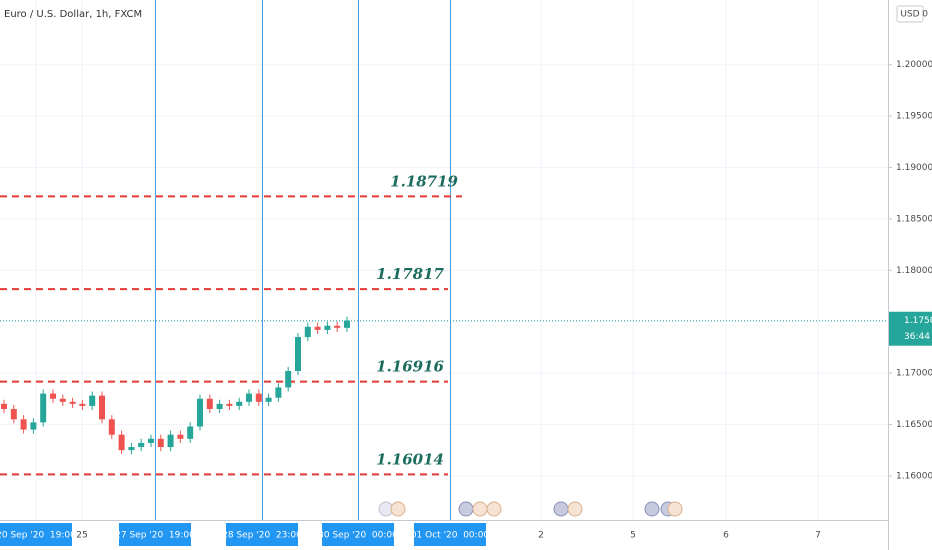 The height and width of the screenshot is (550, 932). I want to click on last-price-box, so click(910, 328).